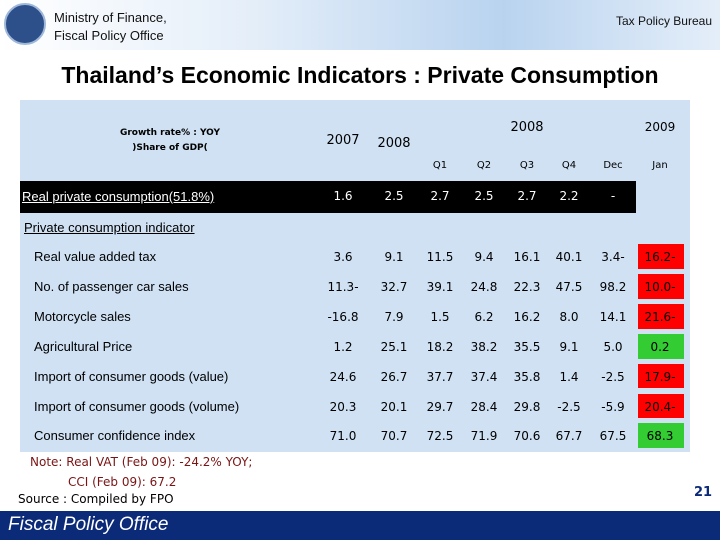 The image size is (720, 540). I want to click on sub-header: Q4, so click(569, 165).